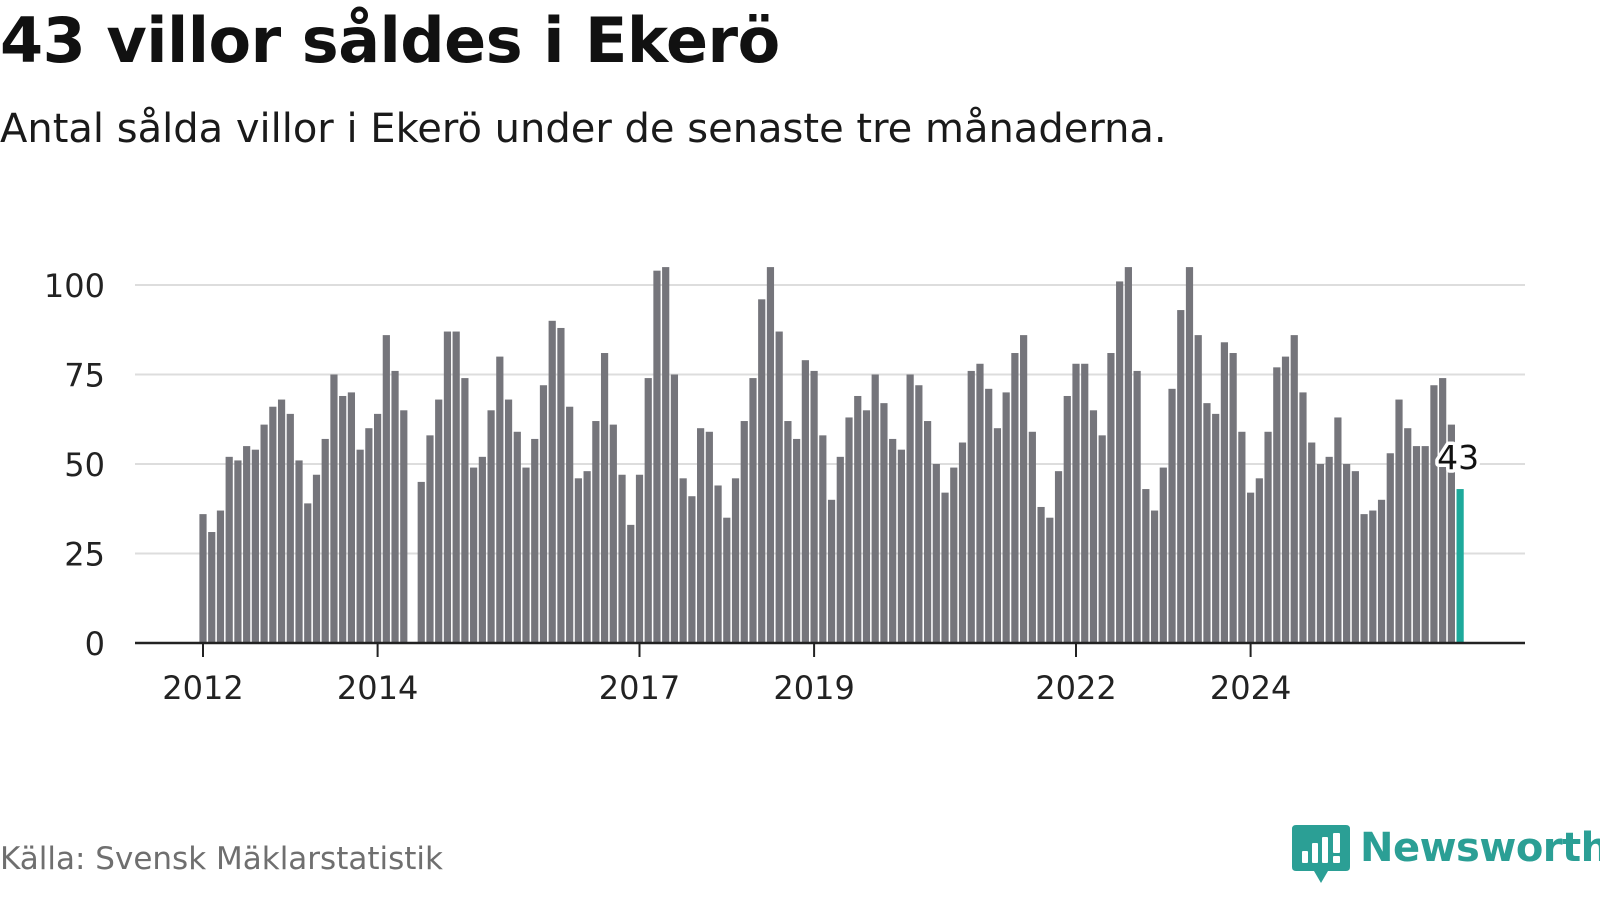  Describe the element at coordinates (74, 286) in the screenshot. I see `y-tick-label: 100` at that location.